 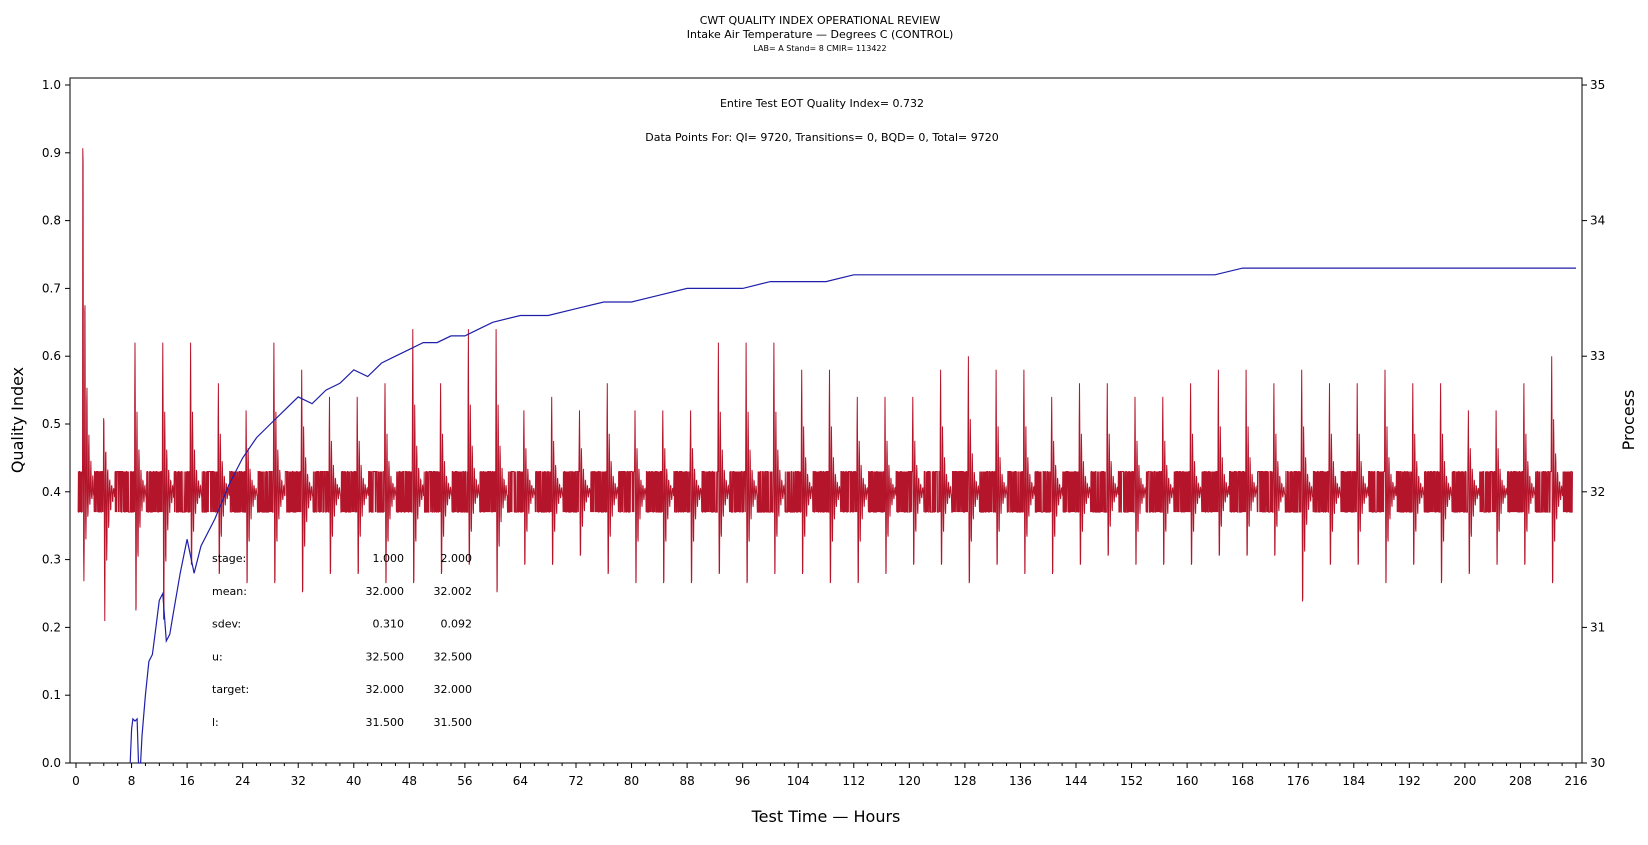 What do you see at coordinates (631, 781) in the screenshot?
I see `x-tick-label: 80` at bounding box center [631, 781].